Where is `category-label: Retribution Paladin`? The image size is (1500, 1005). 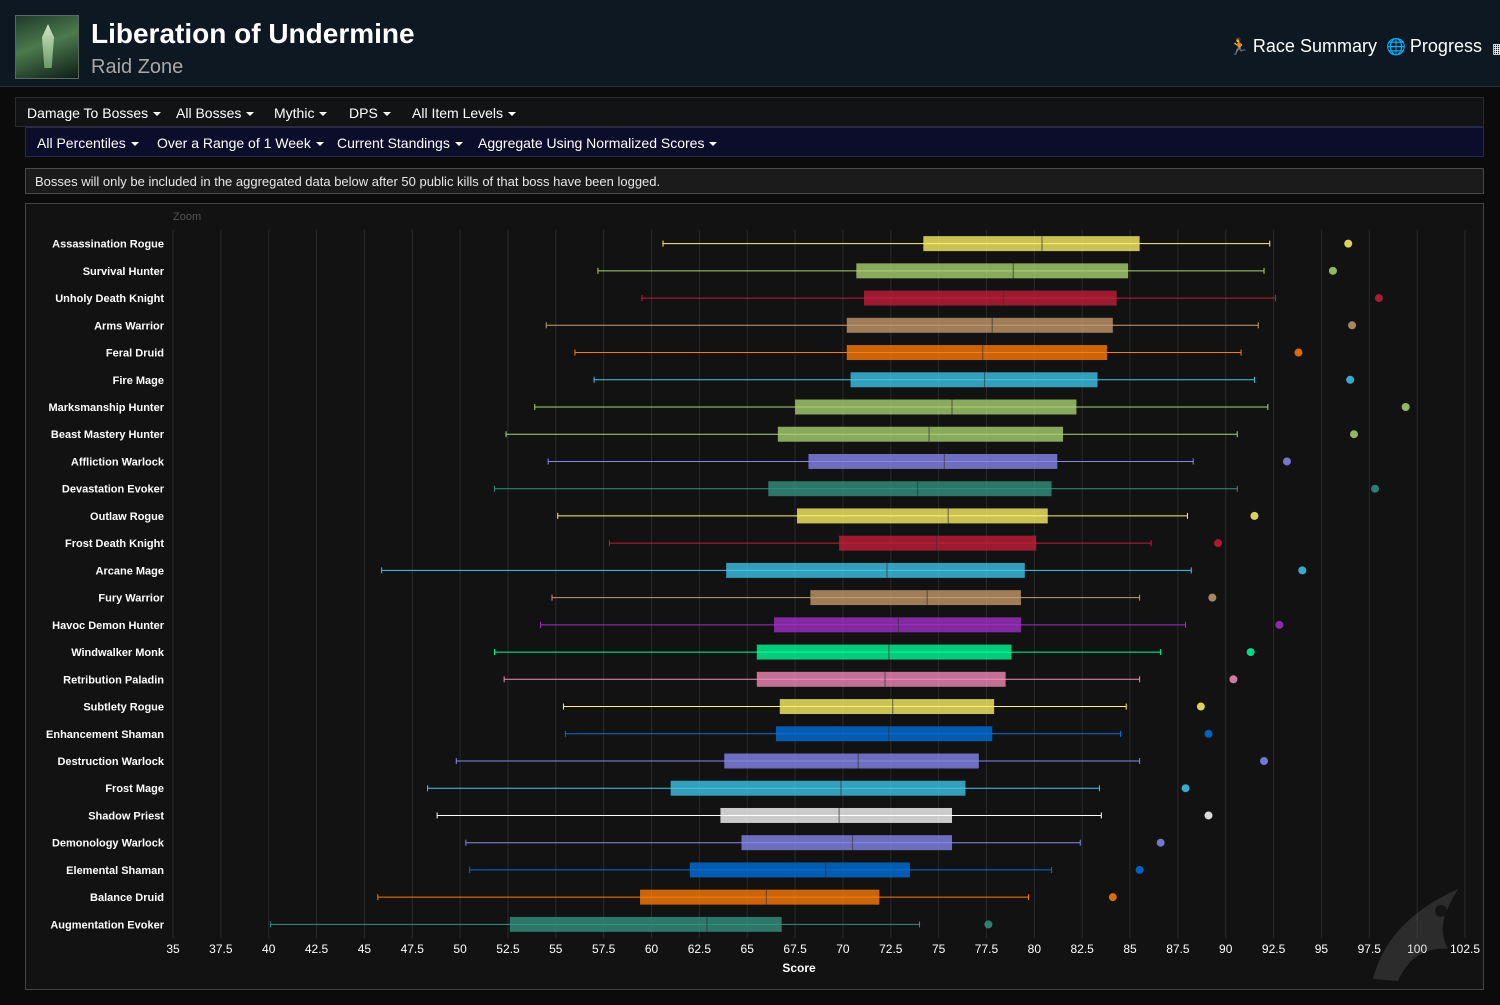 category-label: Retribution Paladin is located at coordinates (113, 680).